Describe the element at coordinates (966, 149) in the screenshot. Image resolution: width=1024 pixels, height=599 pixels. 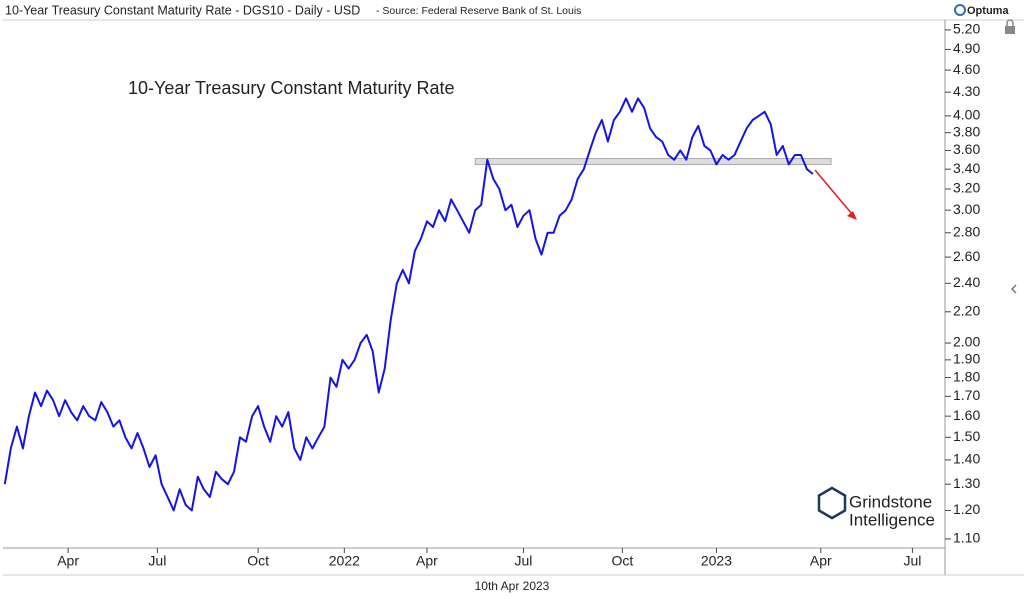
I see `y-tick-label: 3.60` at that location.